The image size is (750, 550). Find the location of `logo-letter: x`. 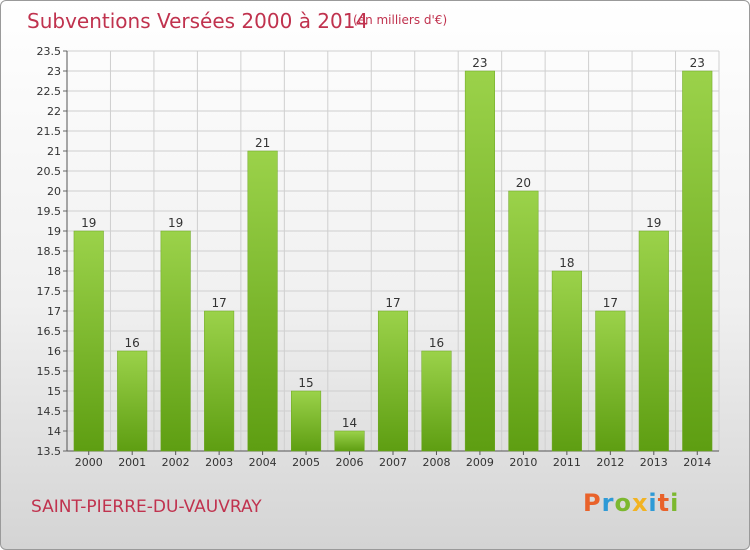

logo-letter: x is located at coordinates (640, 503).